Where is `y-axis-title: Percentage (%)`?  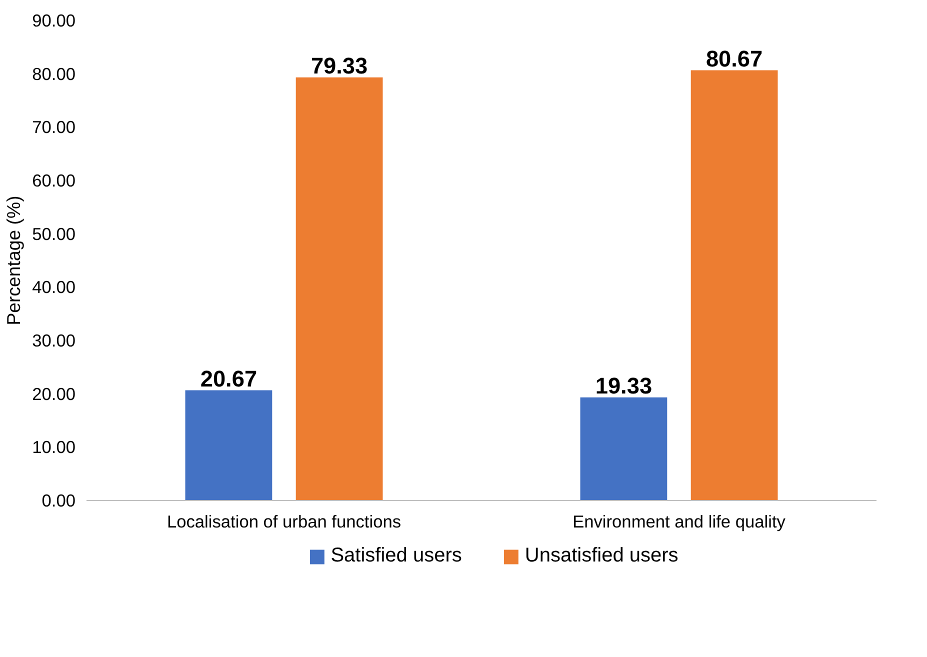 y-axis-title: Percentage (%) is located at coordinates (13, 261).